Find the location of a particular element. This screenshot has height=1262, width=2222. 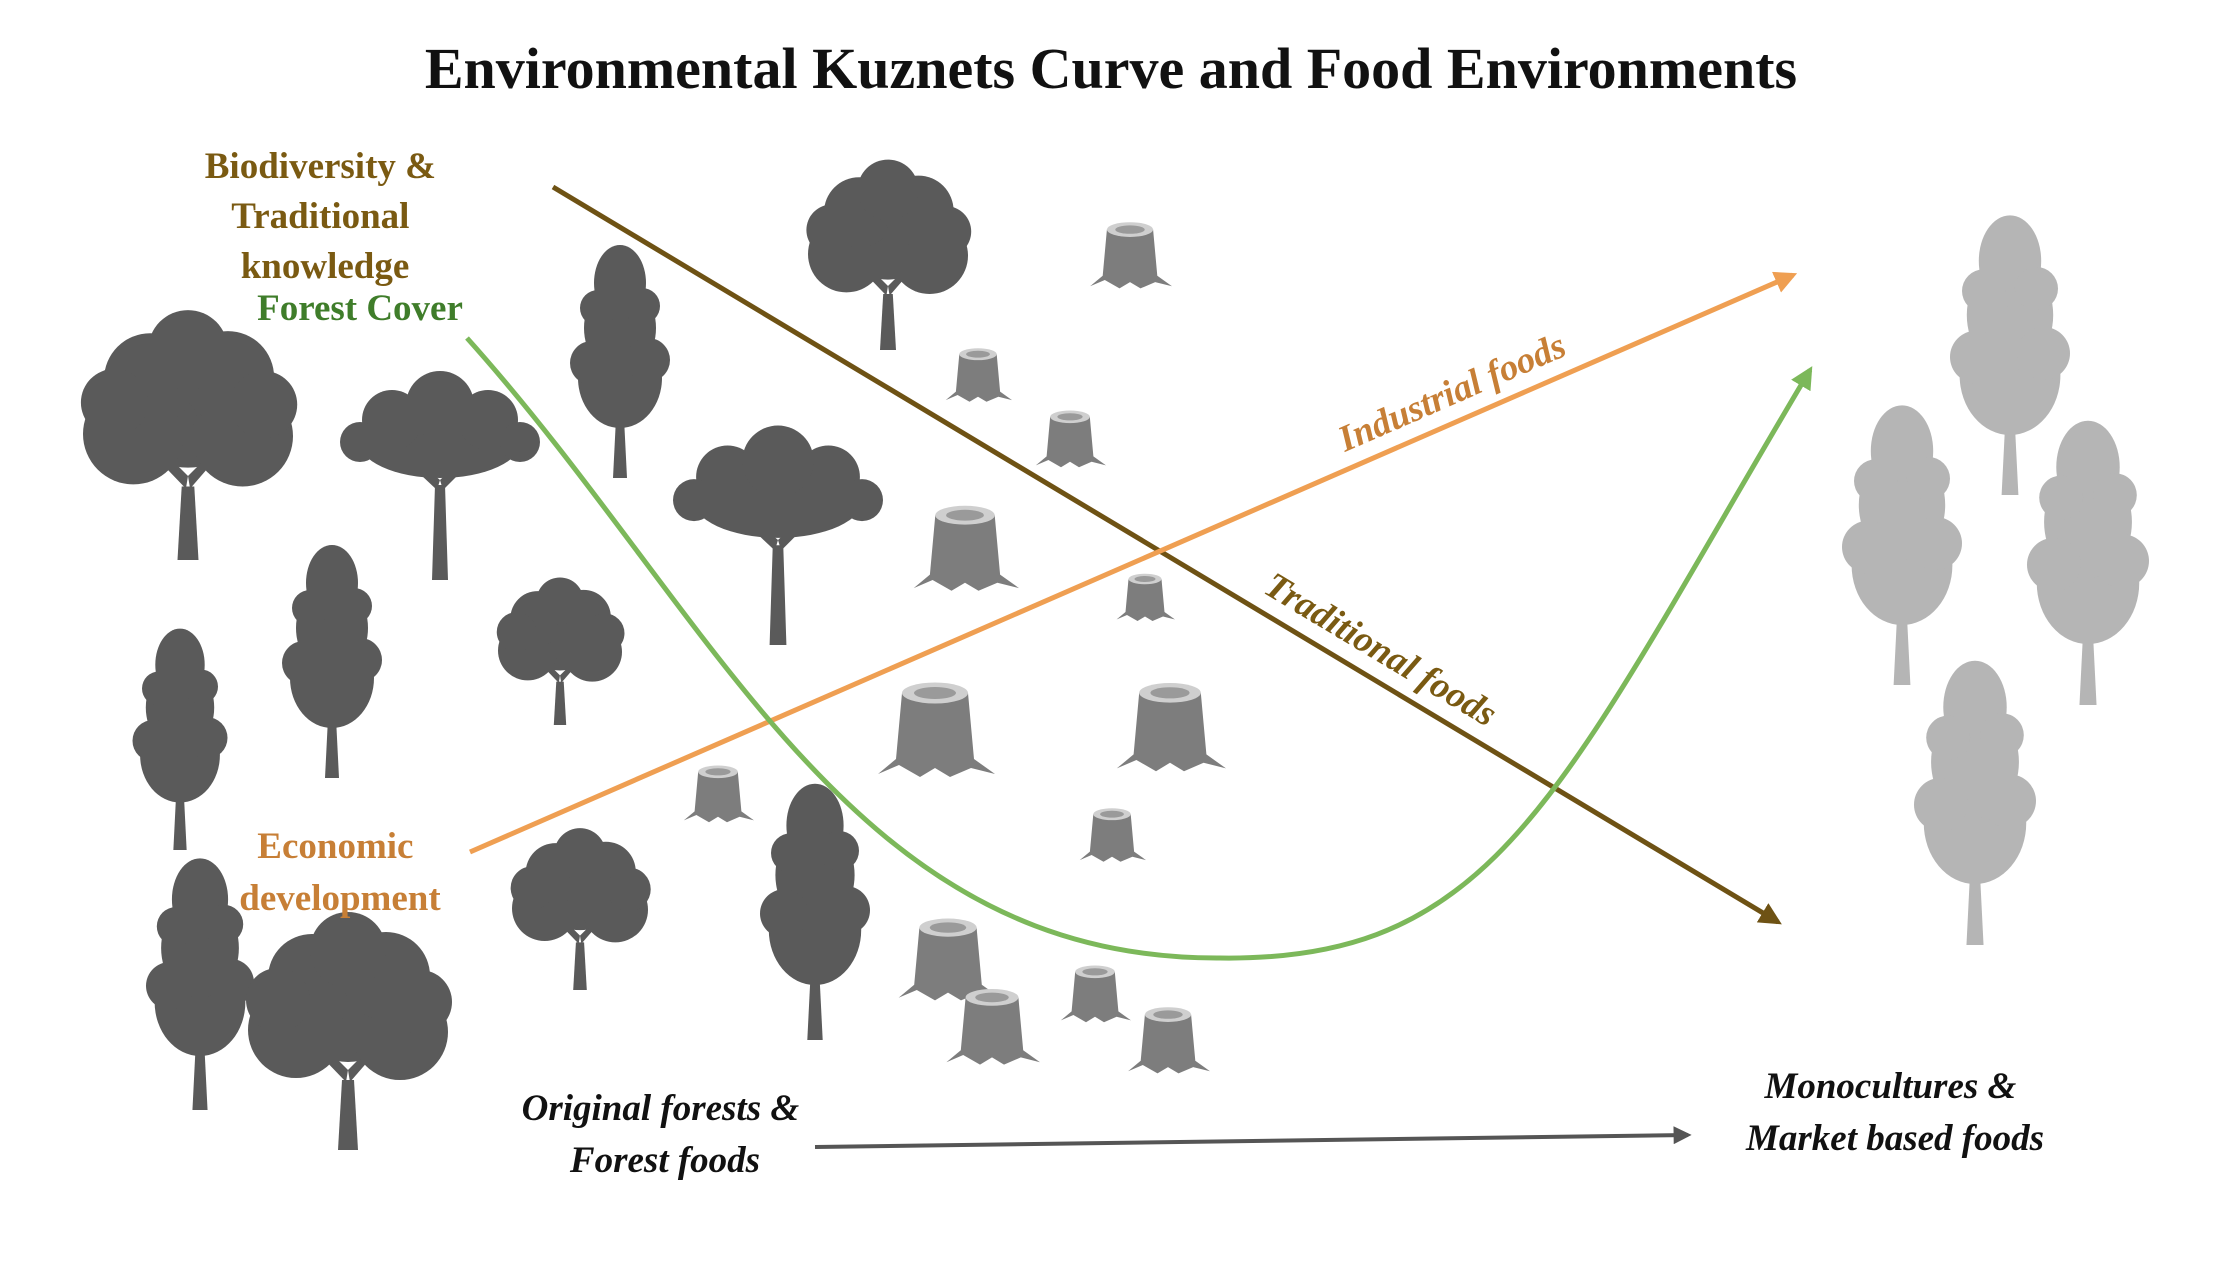

forest-cover-label: Forest Cover is located at coordinates (360, 308).